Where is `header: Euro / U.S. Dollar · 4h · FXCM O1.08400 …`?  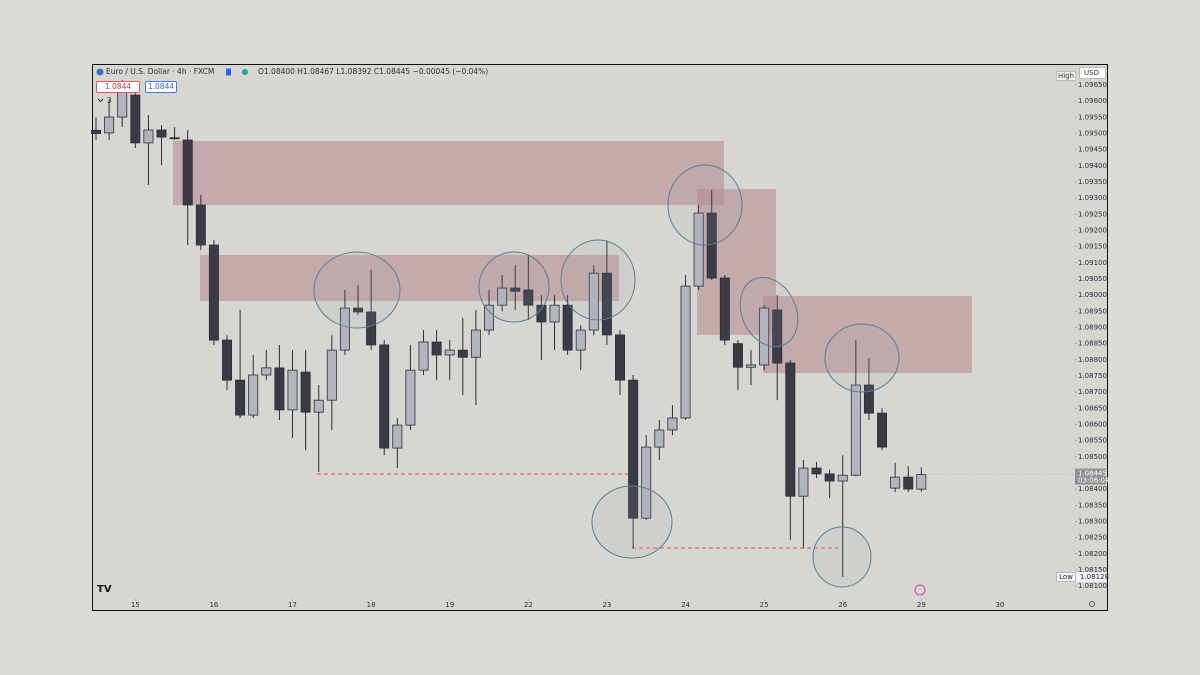
header: Euro / U.S. Dollar · 4h · FXCM O1.08400 … is located at coordinates (292, 86).